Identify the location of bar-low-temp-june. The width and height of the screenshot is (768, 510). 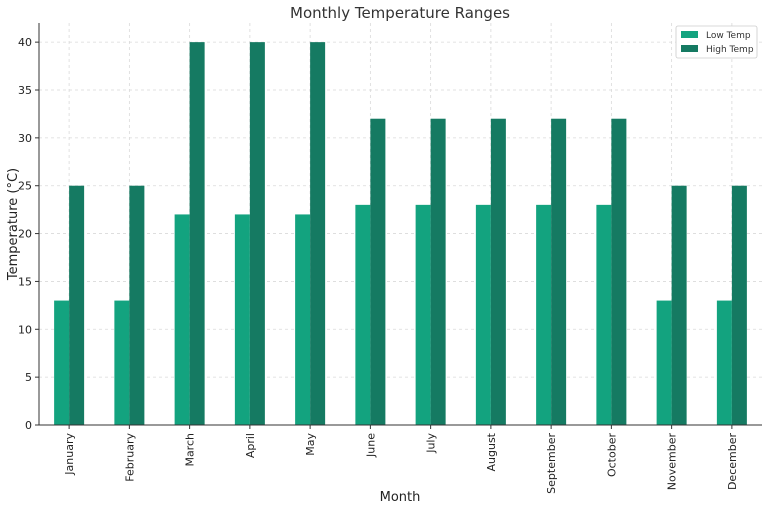
(363, 314).